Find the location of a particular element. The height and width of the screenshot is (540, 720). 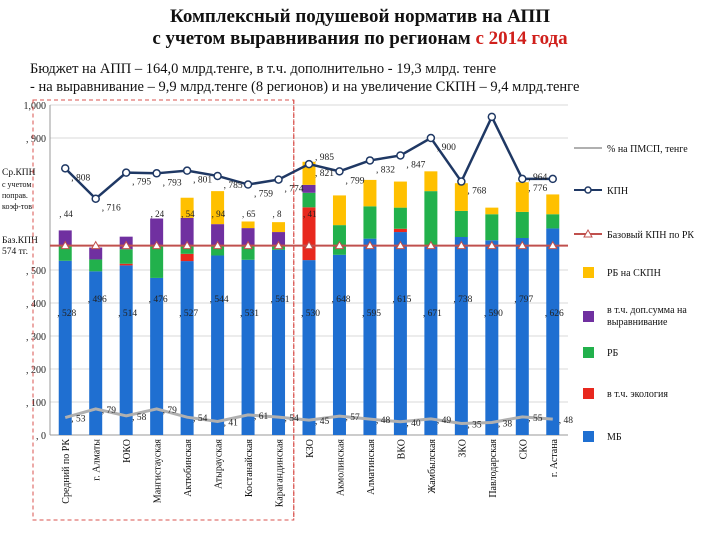

kpn-data-label: , 821 is located at coordinates (324, 174).